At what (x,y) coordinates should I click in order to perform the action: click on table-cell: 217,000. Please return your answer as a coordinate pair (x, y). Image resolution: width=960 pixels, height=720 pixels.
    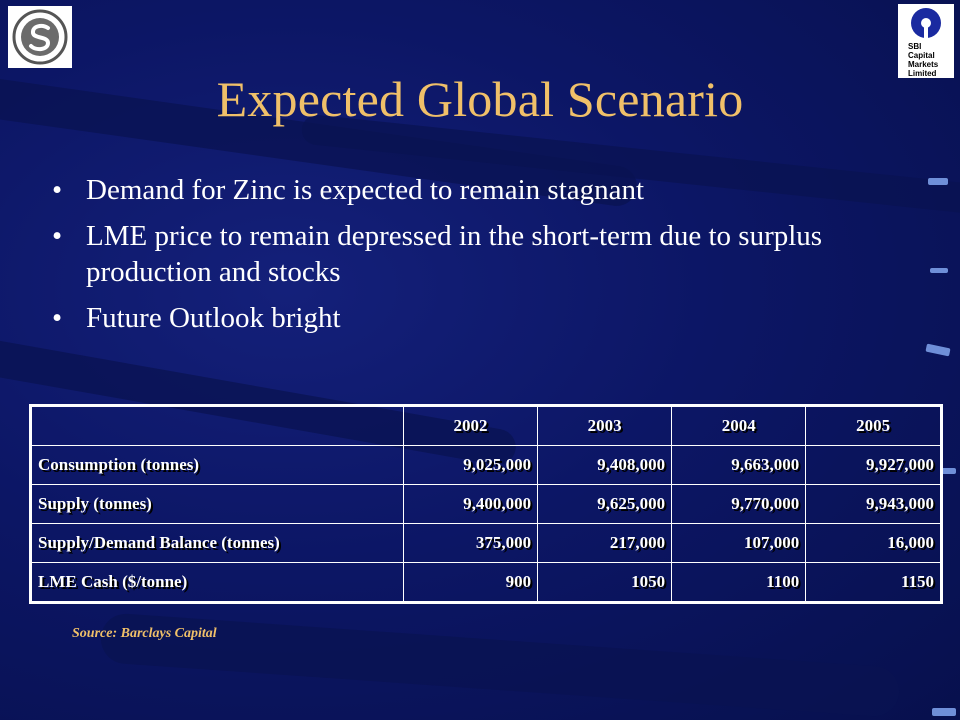
    Looking at the image, I should click on (605, 543).